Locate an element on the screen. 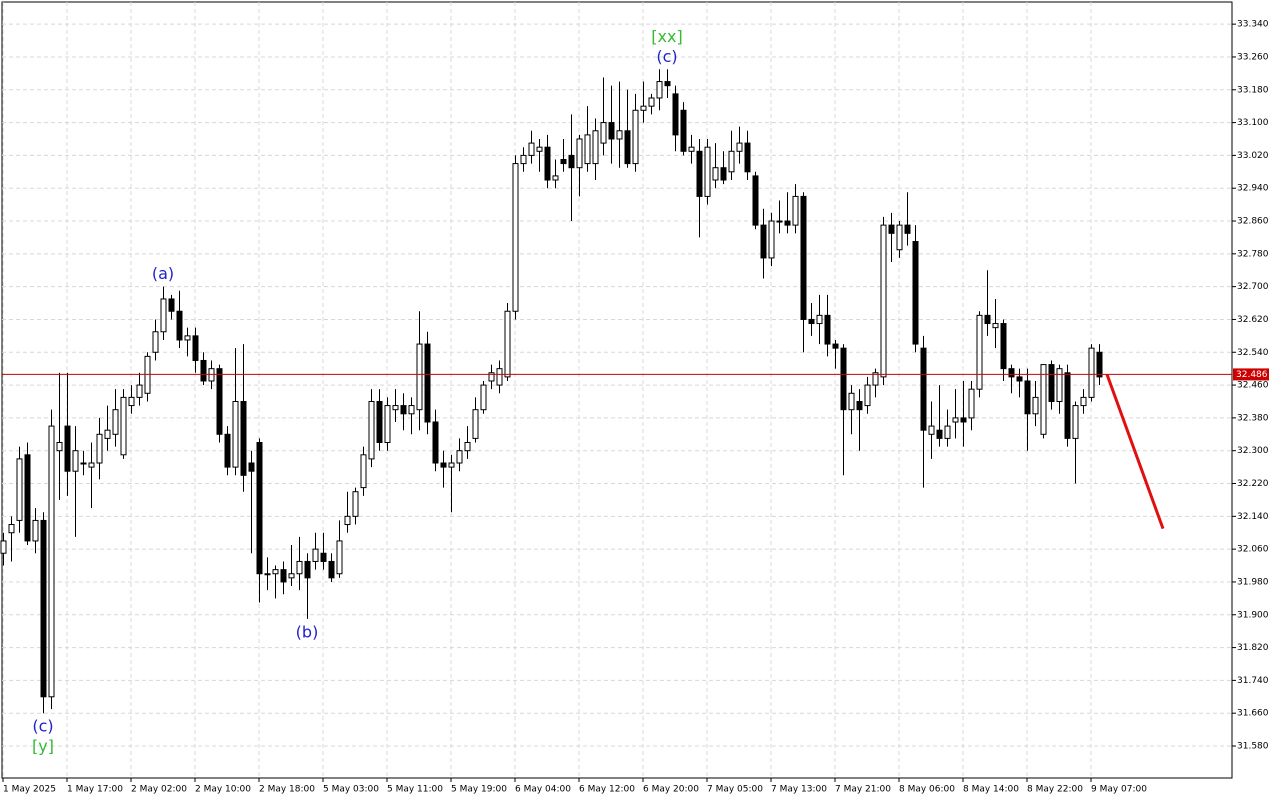 The width and height of the screenshot is (1280, 800). y-tick-label: 31.660 is located at coordinates (1253, 714).